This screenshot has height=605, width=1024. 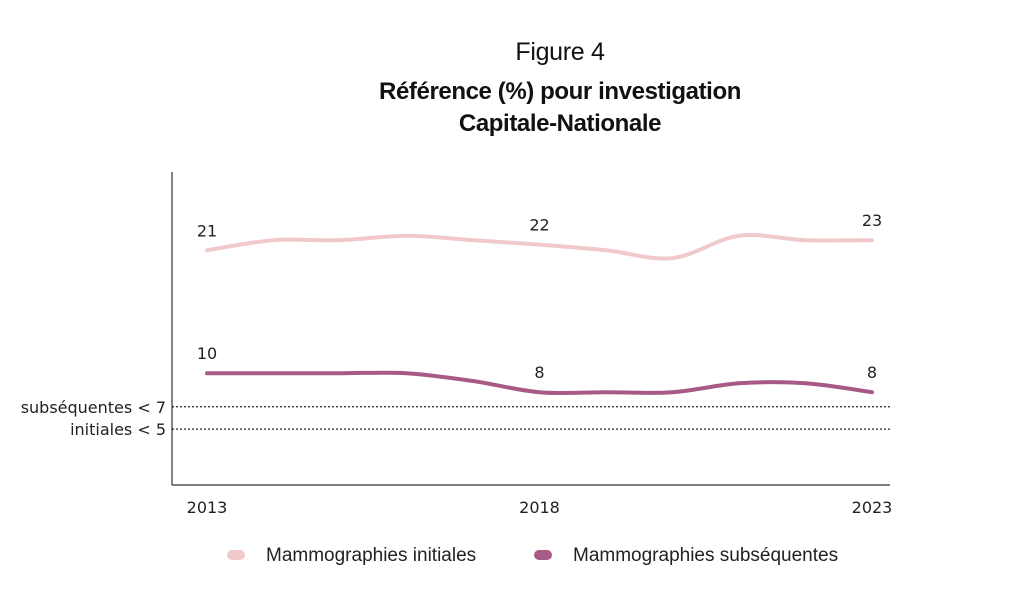 What do you see at coordinates (560, 91) in the screenshot?
I see `chart-title-line-1: Référence (%) pour investigation` at bounding box center [560, 91].